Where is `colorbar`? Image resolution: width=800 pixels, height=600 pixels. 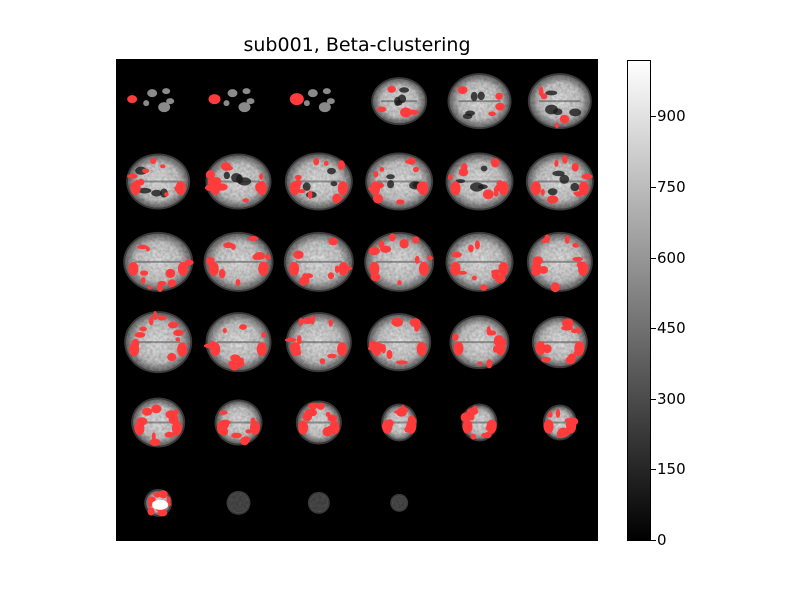
colorbar is located at coordinates (639, 300).